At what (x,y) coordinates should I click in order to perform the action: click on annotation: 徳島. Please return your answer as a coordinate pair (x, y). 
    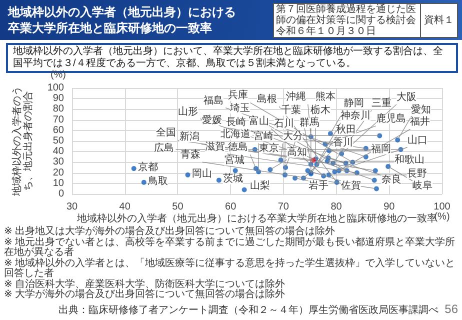
    Looking at the image, I should click on (238, 147).